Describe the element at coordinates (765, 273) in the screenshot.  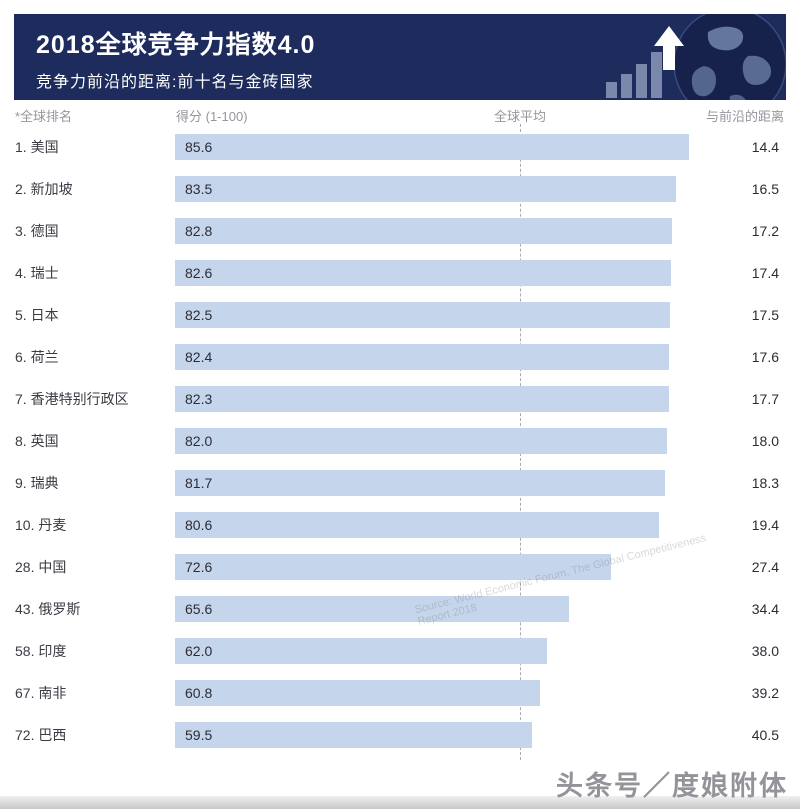
I see `distance-value: 17.4` at that location.